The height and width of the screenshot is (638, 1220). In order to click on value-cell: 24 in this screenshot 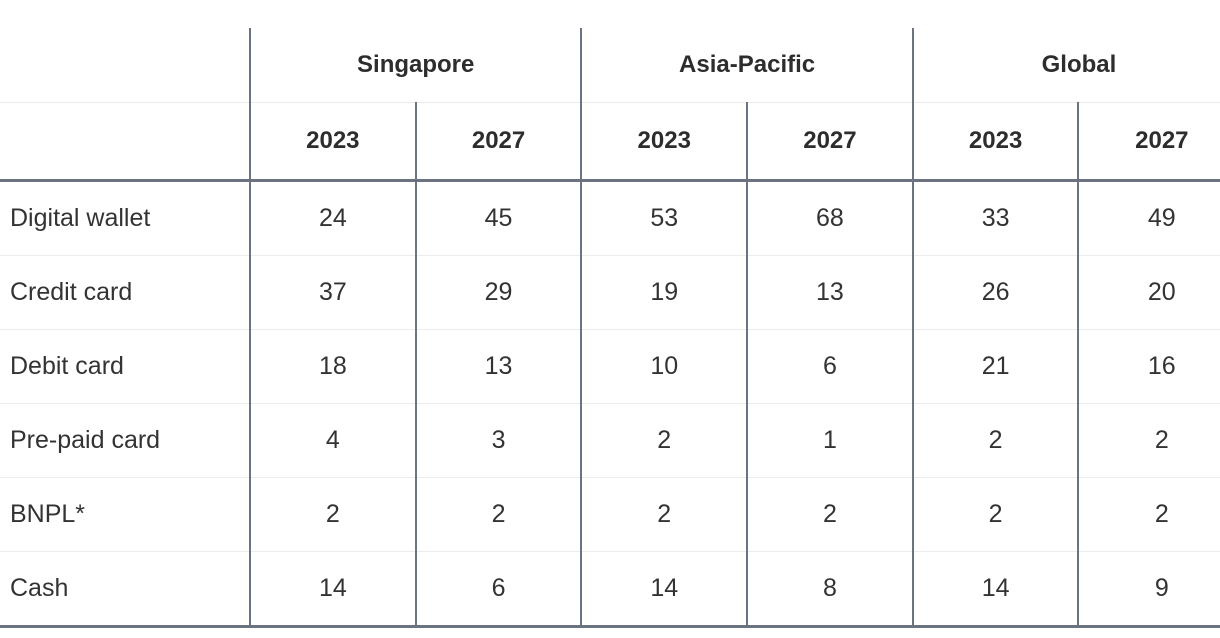, I will do `click(332, 218)`.